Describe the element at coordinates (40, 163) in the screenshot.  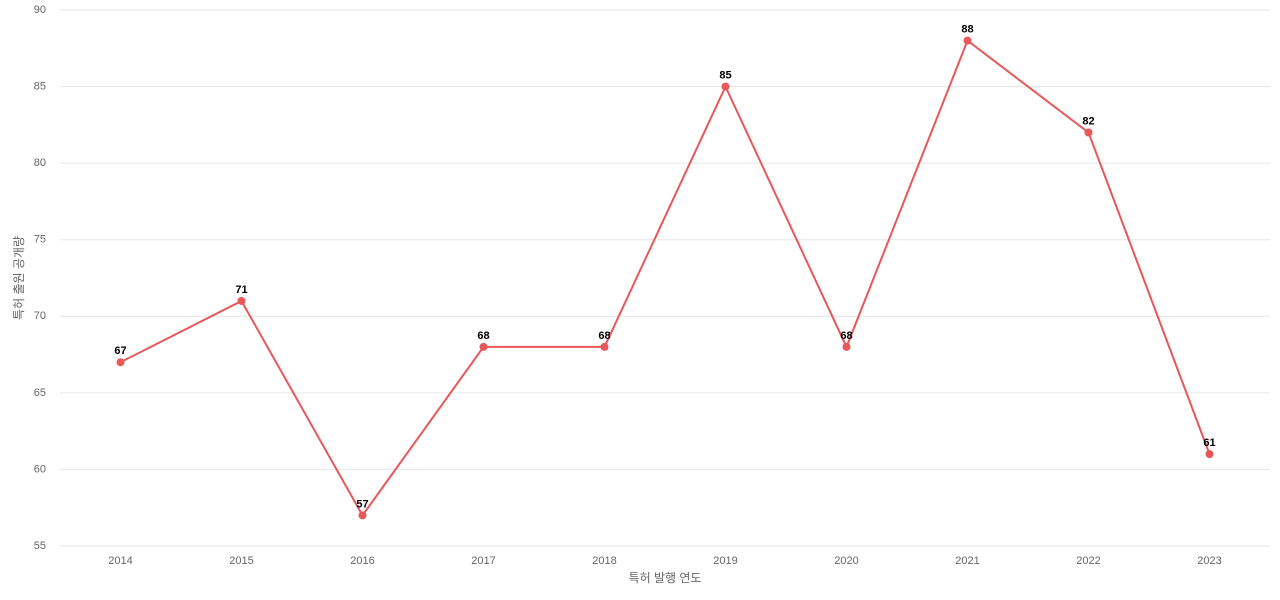
I see `y-tick-label: 80` at that location.